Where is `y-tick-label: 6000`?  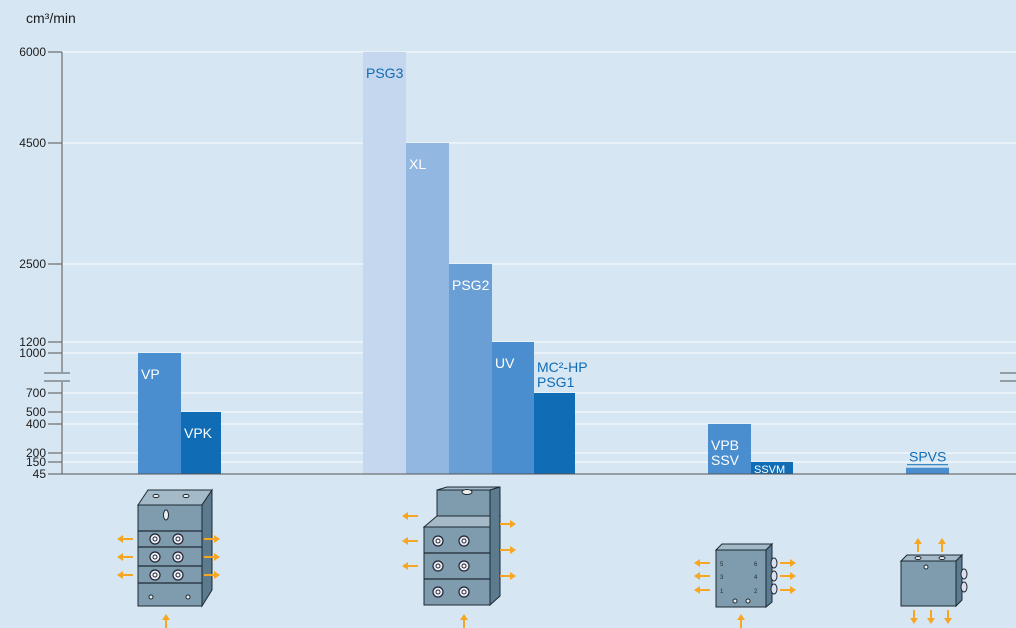 y-tick-label: 6000 is located at coordinates (32, 52).